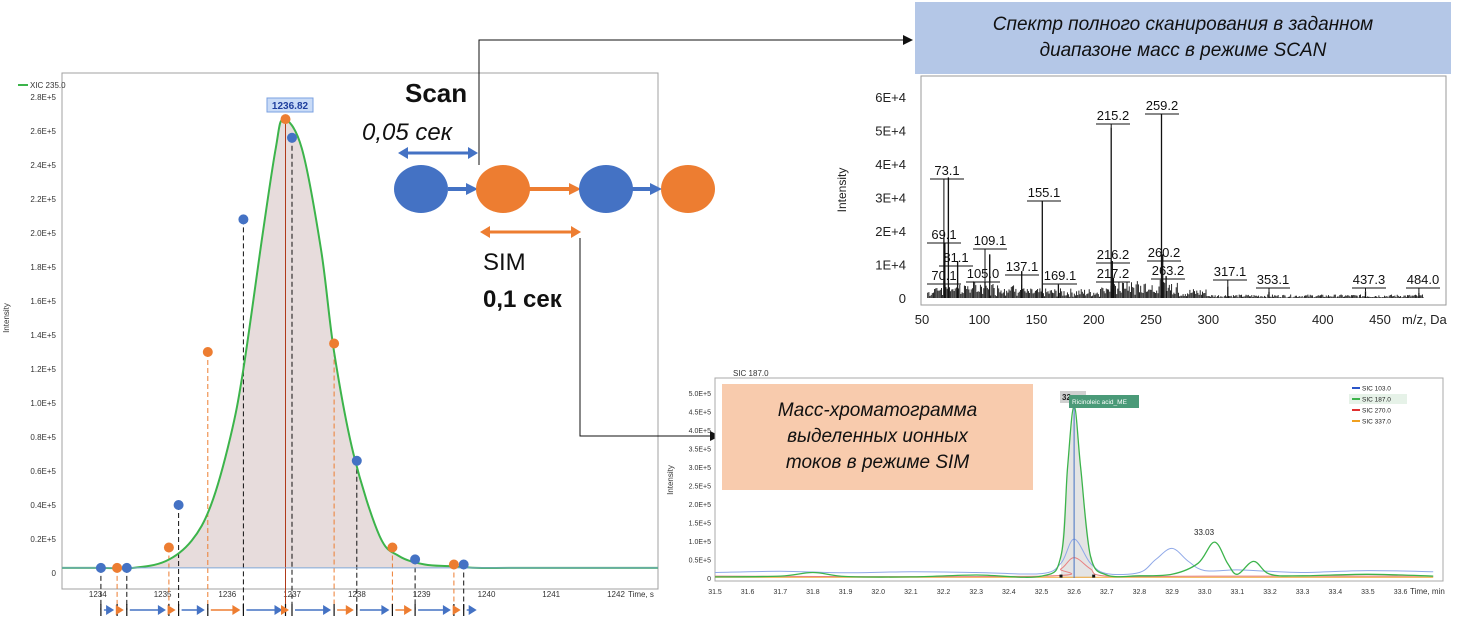 This screenshot has width=1458, height=624. What do you see at coordinates (1074, 491) in the screenshot?
I see `sim-traces` at bounding box center [1074, 491].